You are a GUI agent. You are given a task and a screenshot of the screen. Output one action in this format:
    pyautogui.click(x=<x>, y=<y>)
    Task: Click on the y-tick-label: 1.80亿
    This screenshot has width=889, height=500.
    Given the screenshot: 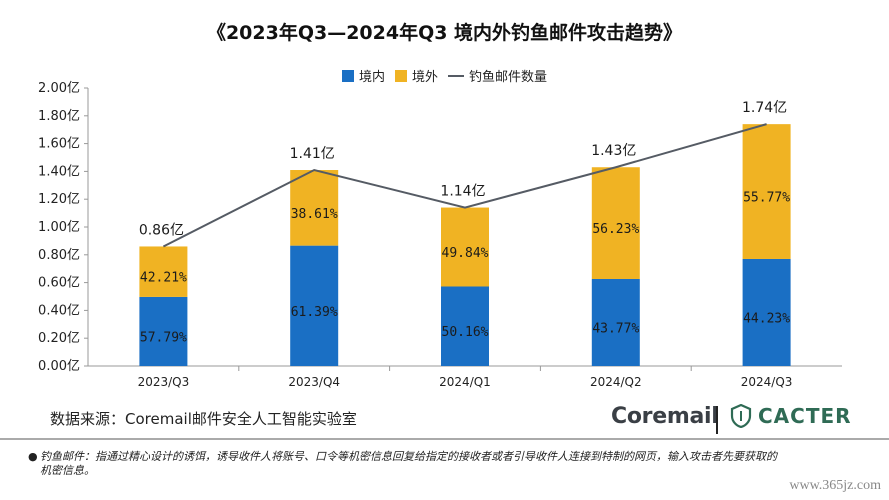 What is the action you would take?
    pyautogui.click(x=59, y=116)
    